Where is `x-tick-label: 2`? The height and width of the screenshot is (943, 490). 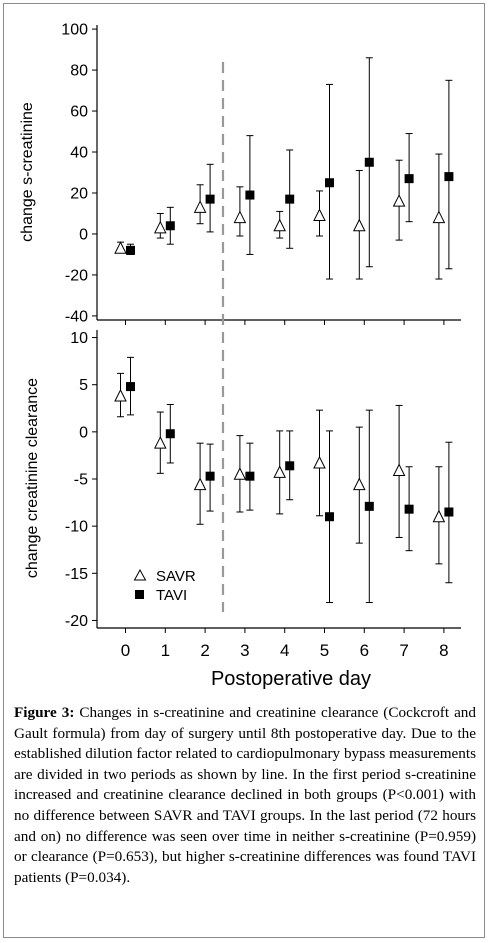 x-tick-label: 2 is located at coordinates (204, 650).